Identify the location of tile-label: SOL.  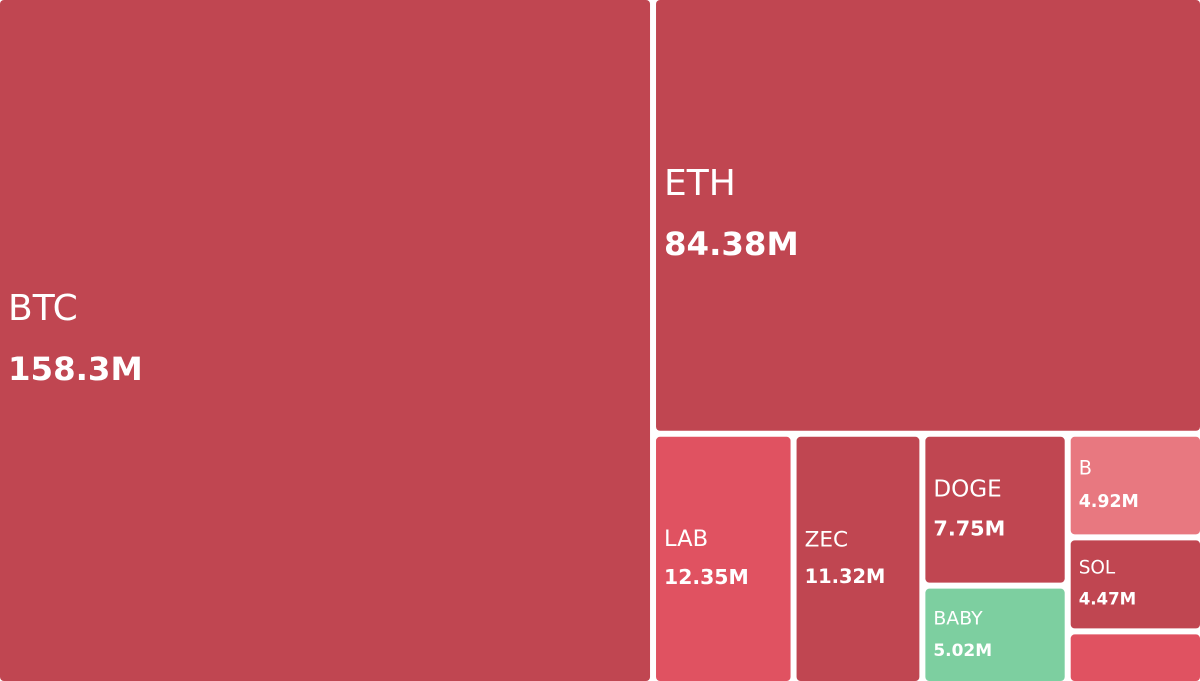
(1097, 568).